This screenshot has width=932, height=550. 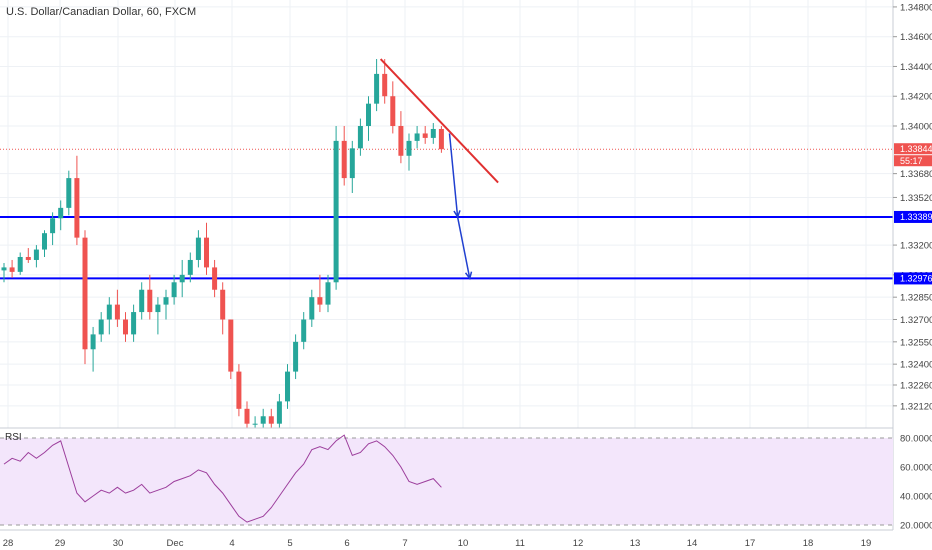 What do you see at coordinates (60, 543) in the screenshot?
I see `x-tick-label: 29` at bounding box center [60, 543].